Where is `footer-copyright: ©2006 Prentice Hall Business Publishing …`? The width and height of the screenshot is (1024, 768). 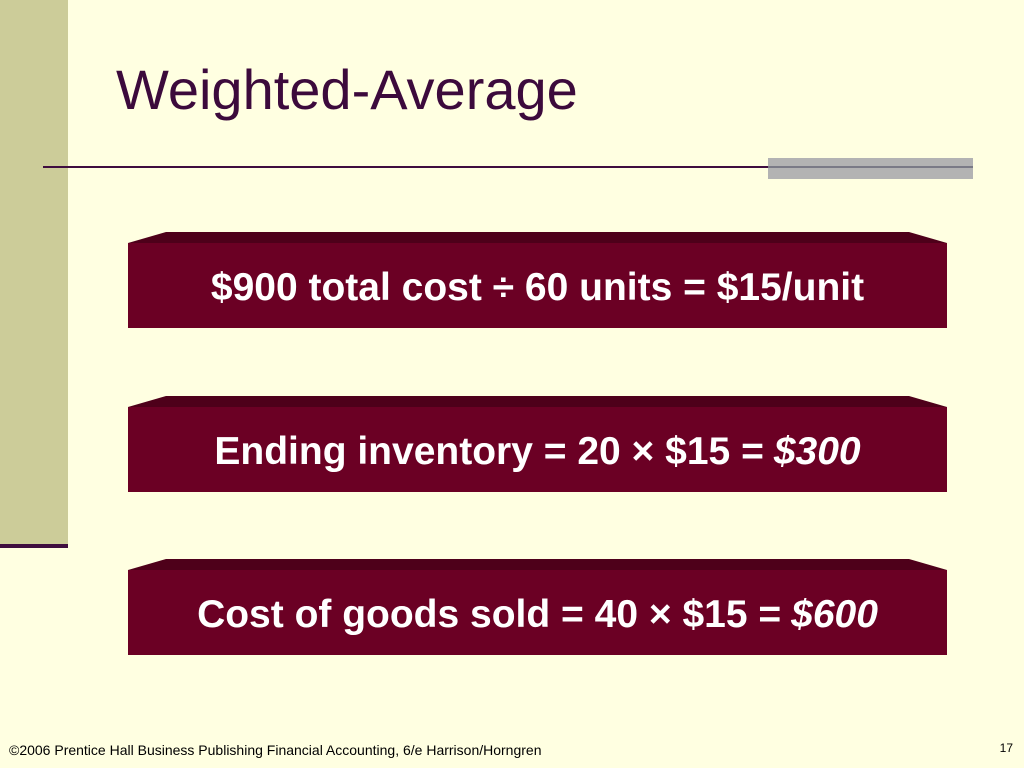 footer-copyright: ©2006 Prentice Hall Business Publishing … is located at coordinates (275, 750).